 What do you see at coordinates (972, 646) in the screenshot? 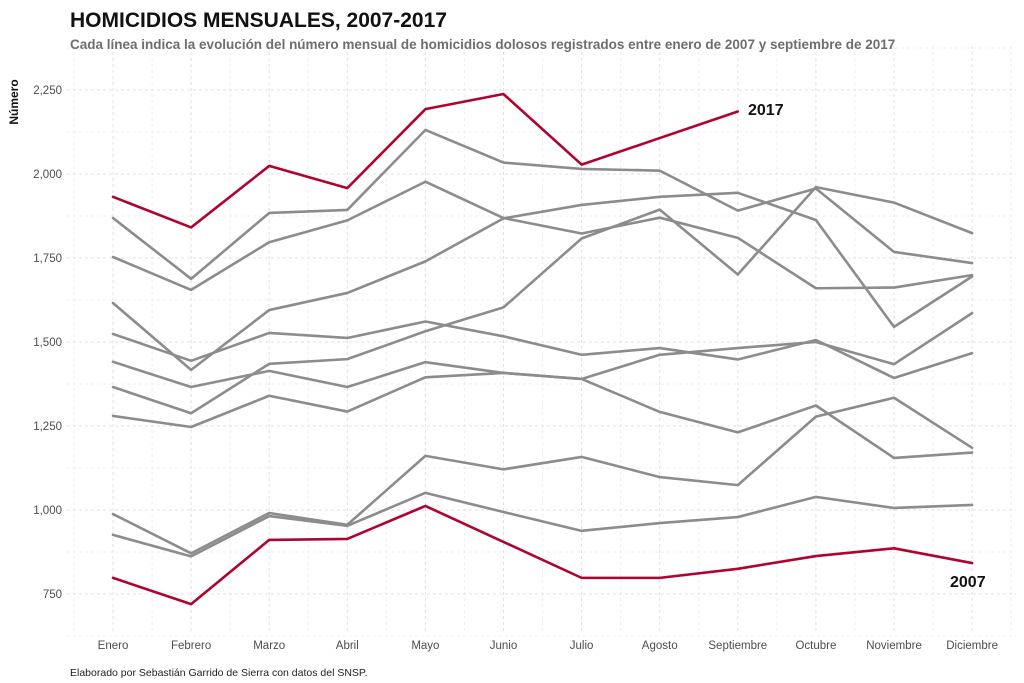
I see `x-tick-label: Diciembre` at bounding box center [972, 646].